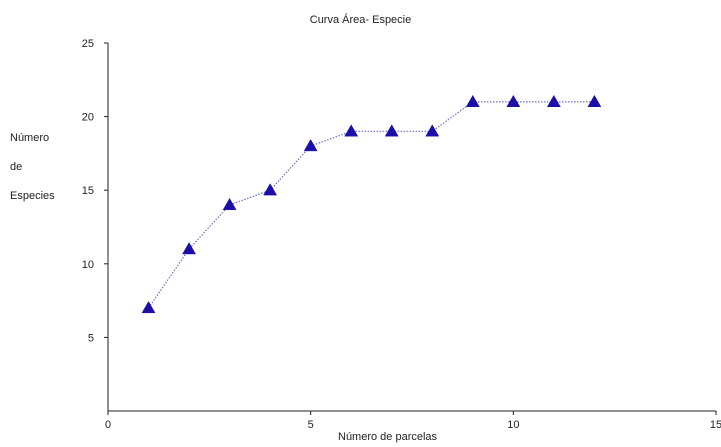  What do you see at coordinates (16, 167) in the screenshot?
I see `y-axis-label-line-2: de` at bounding box center [16, 167].